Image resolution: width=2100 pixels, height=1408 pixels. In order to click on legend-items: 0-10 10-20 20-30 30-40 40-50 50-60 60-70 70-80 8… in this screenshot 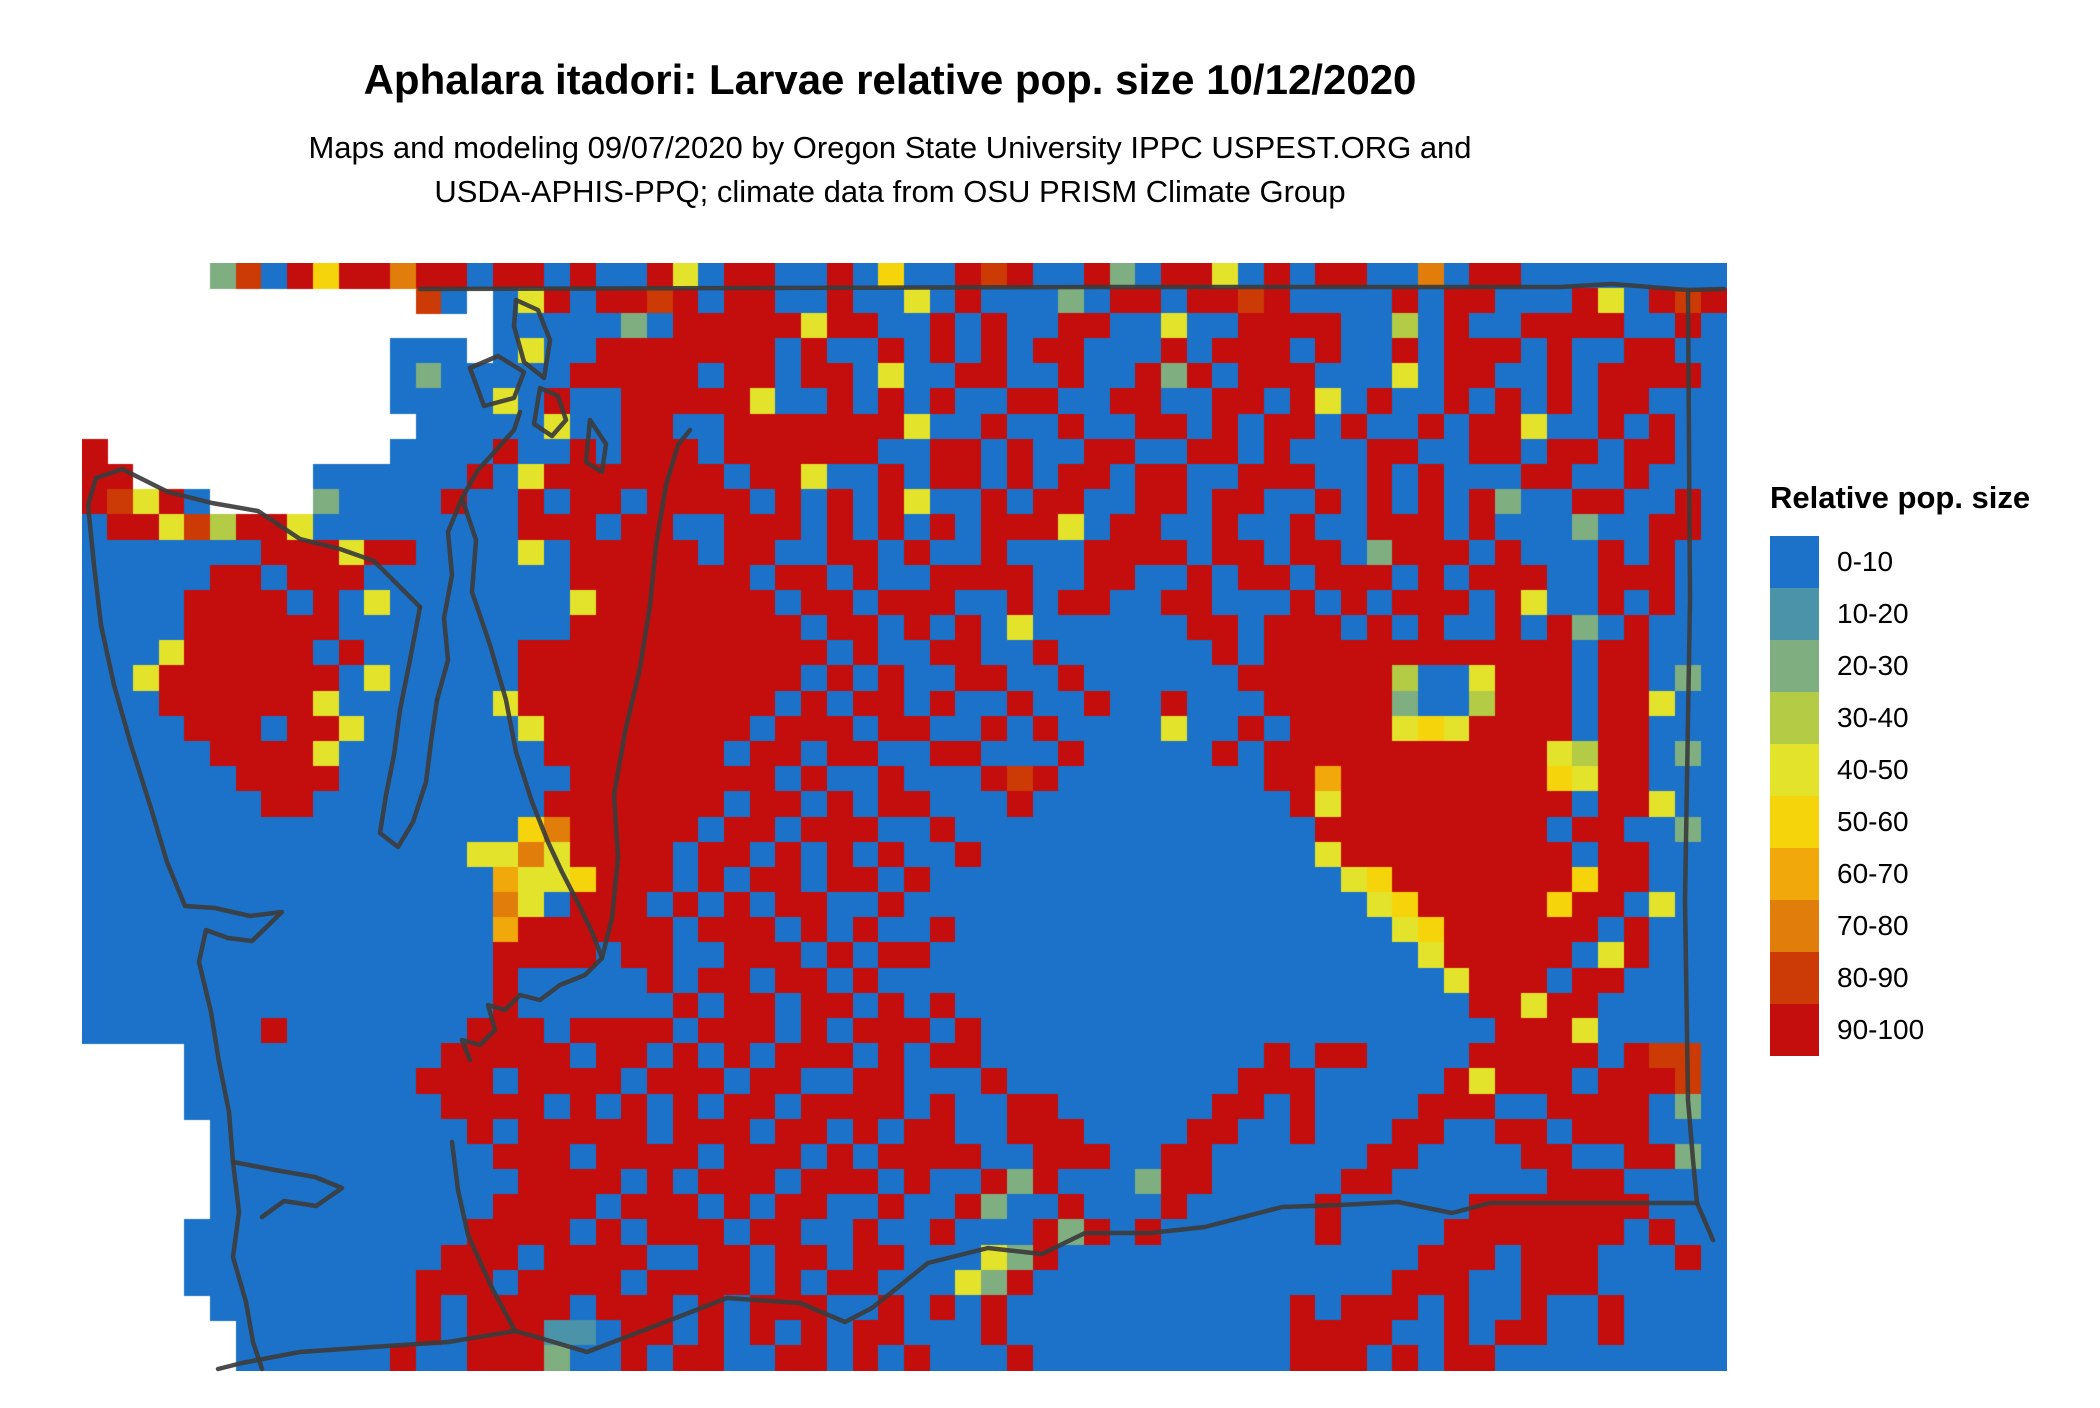, I will do `click(1935, 796)`.